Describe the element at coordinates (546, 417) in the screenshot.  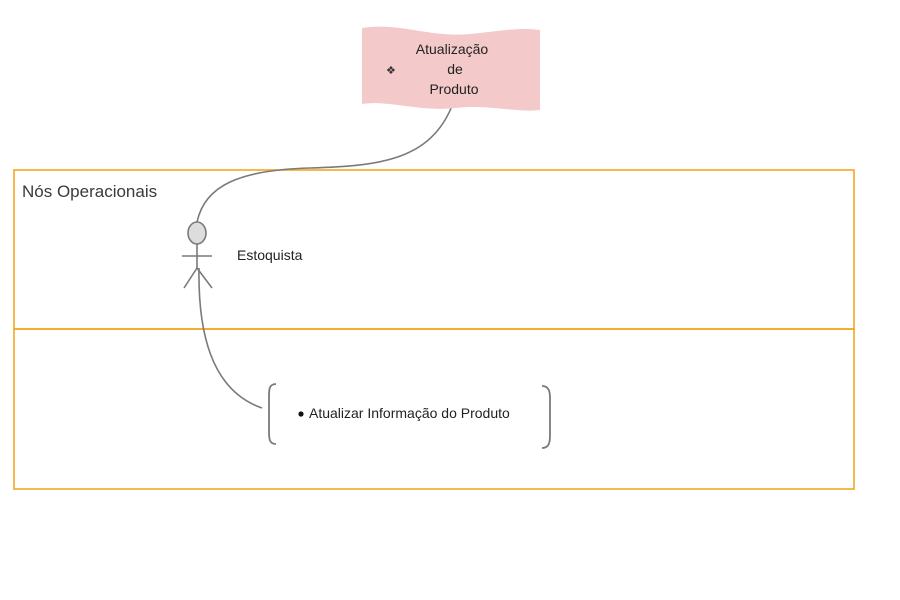
I see `activity-right-bracket` at that location.